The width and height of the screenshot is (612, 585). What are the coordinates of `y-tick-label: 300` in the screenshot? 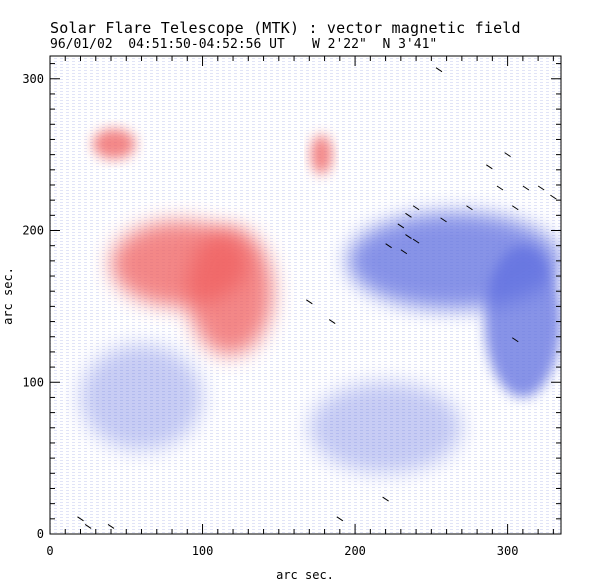 It's located at (33, 79).